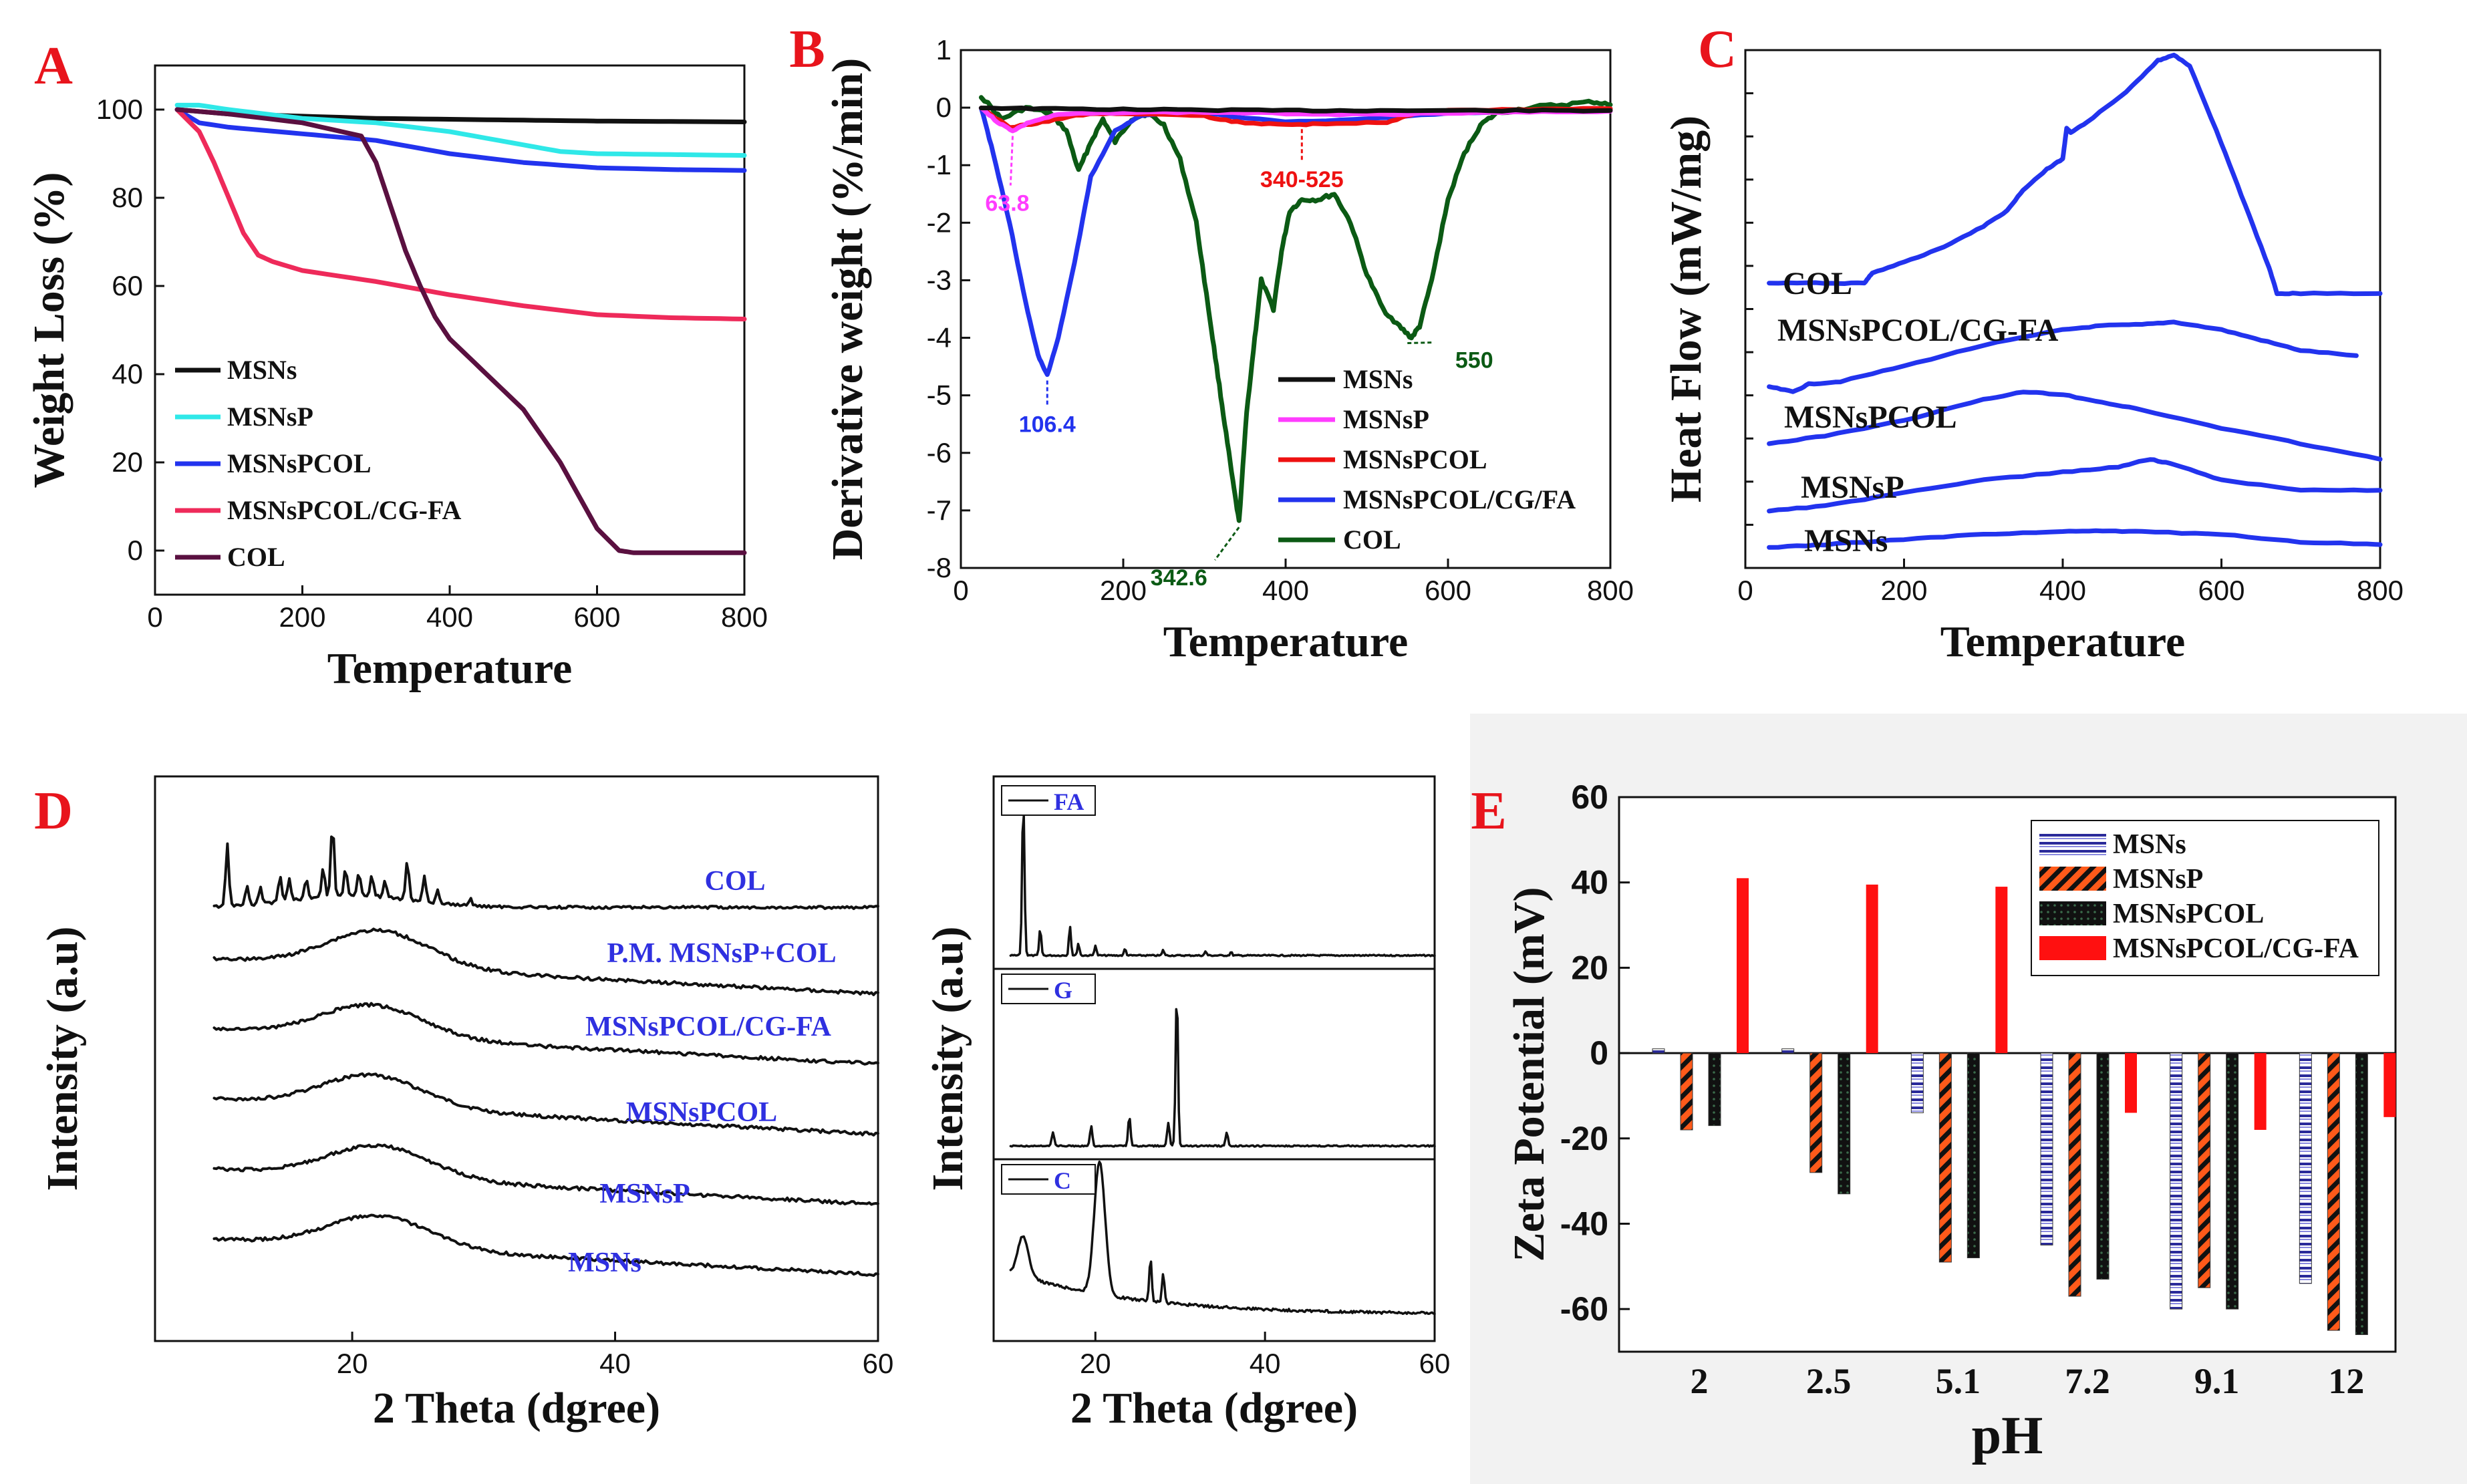 This screenshot has width=2467, height=1484. What do you see at coordinates (1918, 331) in the screenshot?
I see `curve-label: MSNsPCOL/CG-FA` at bounding box center [1918, 331].